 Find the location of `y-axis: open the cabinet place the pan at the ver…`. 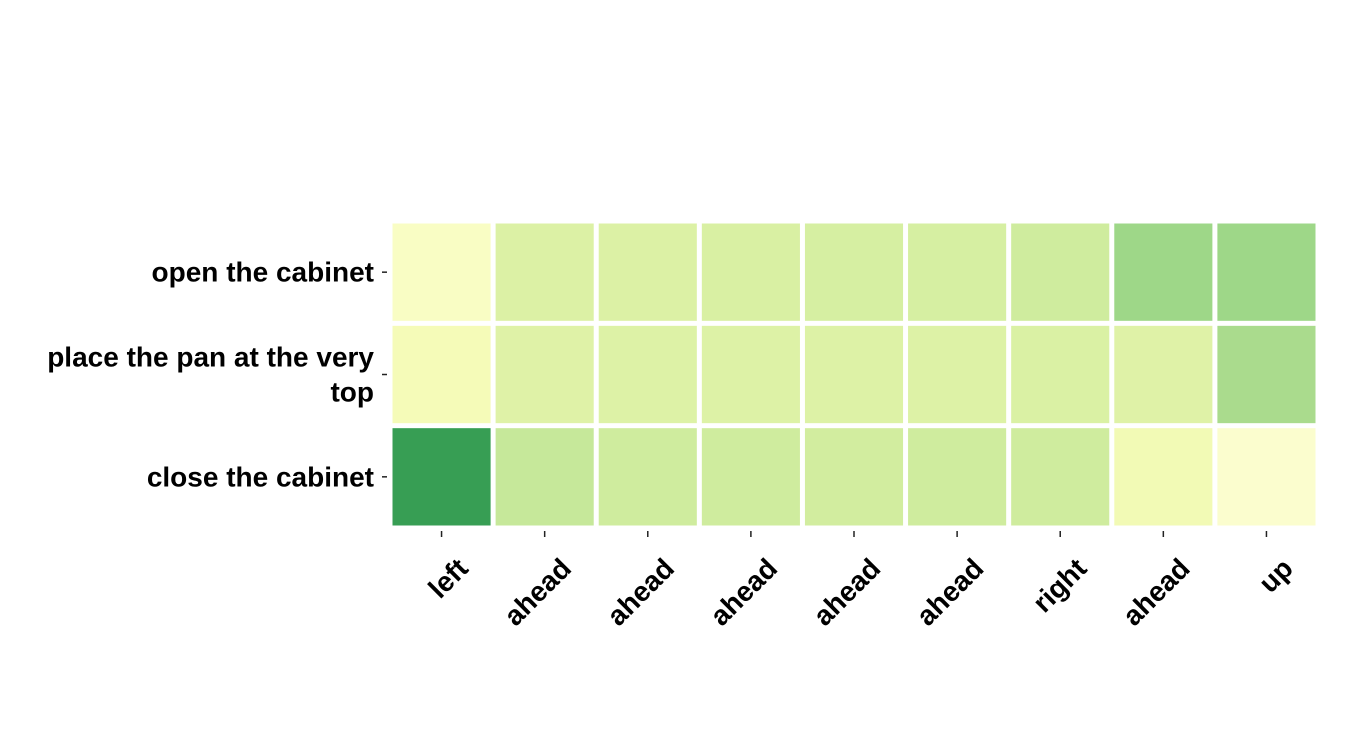

y-axis: open the cabinet place the pan at the ver… is located at coordinates (217, 374).